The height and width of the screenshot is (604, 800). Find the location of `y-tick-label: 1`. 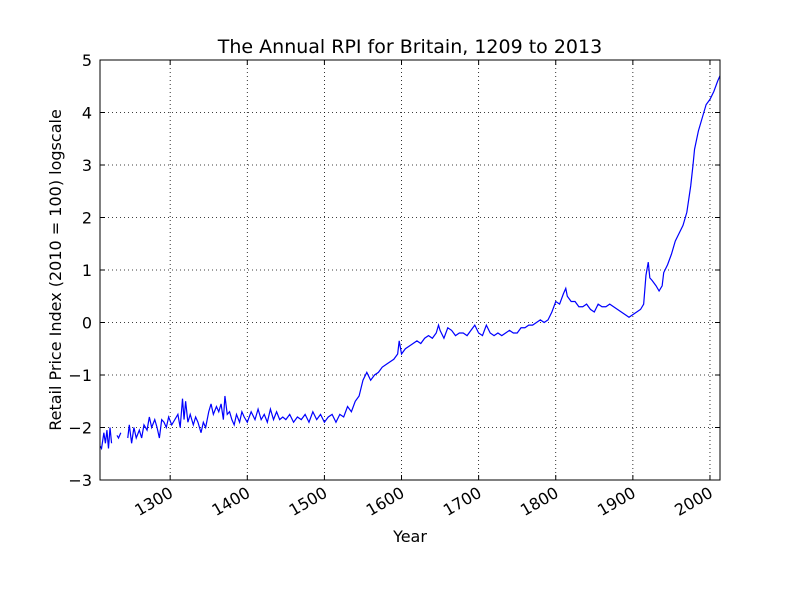

y-tick-label: 1 is located at coordinates (87, 270).